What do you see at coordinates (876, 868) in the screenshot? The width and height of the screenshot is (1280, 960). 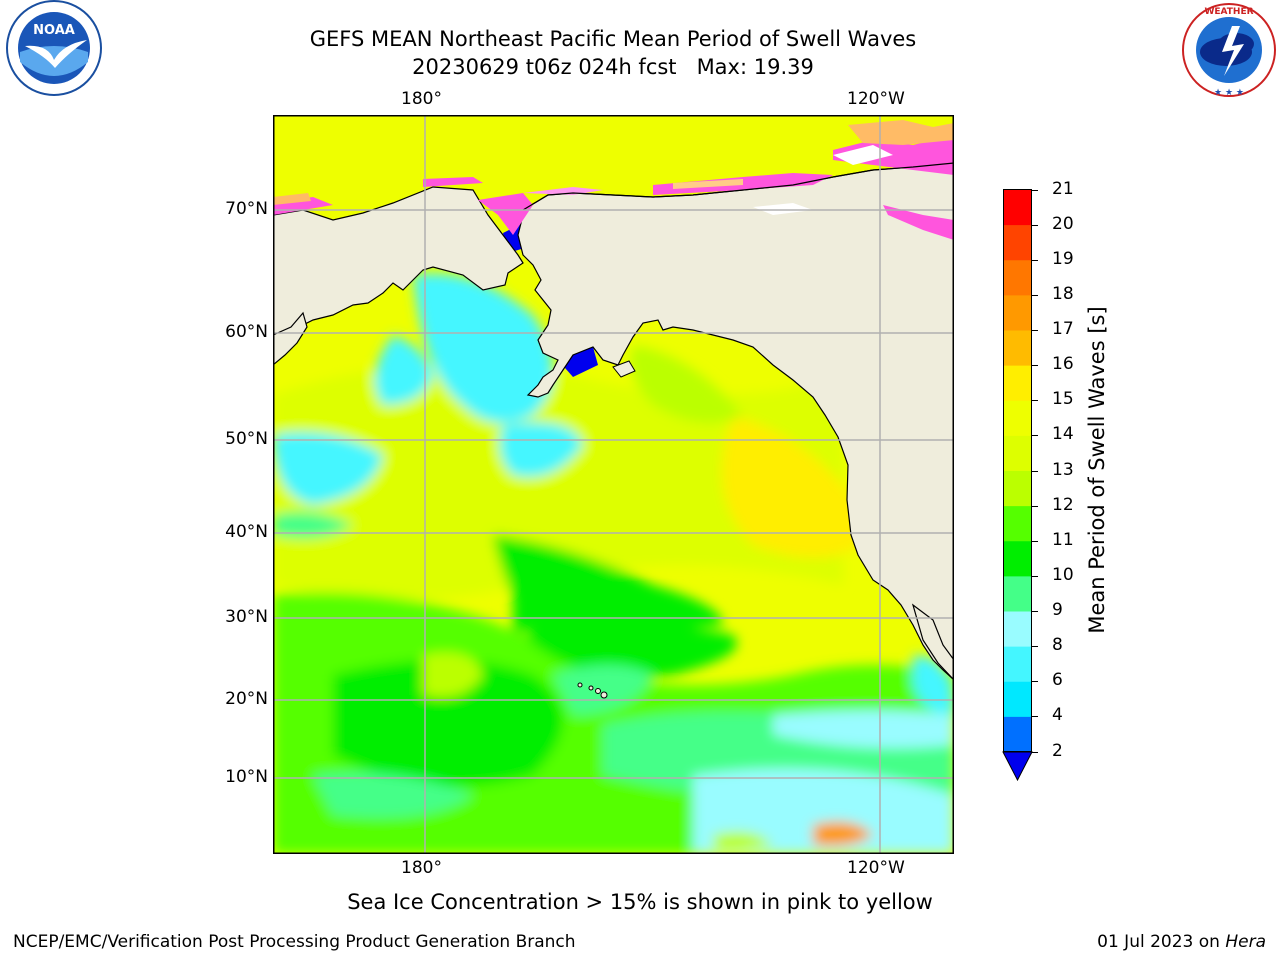 I see `lon-label-bottom-120w: 120°W` at bounding box center [876, 868].